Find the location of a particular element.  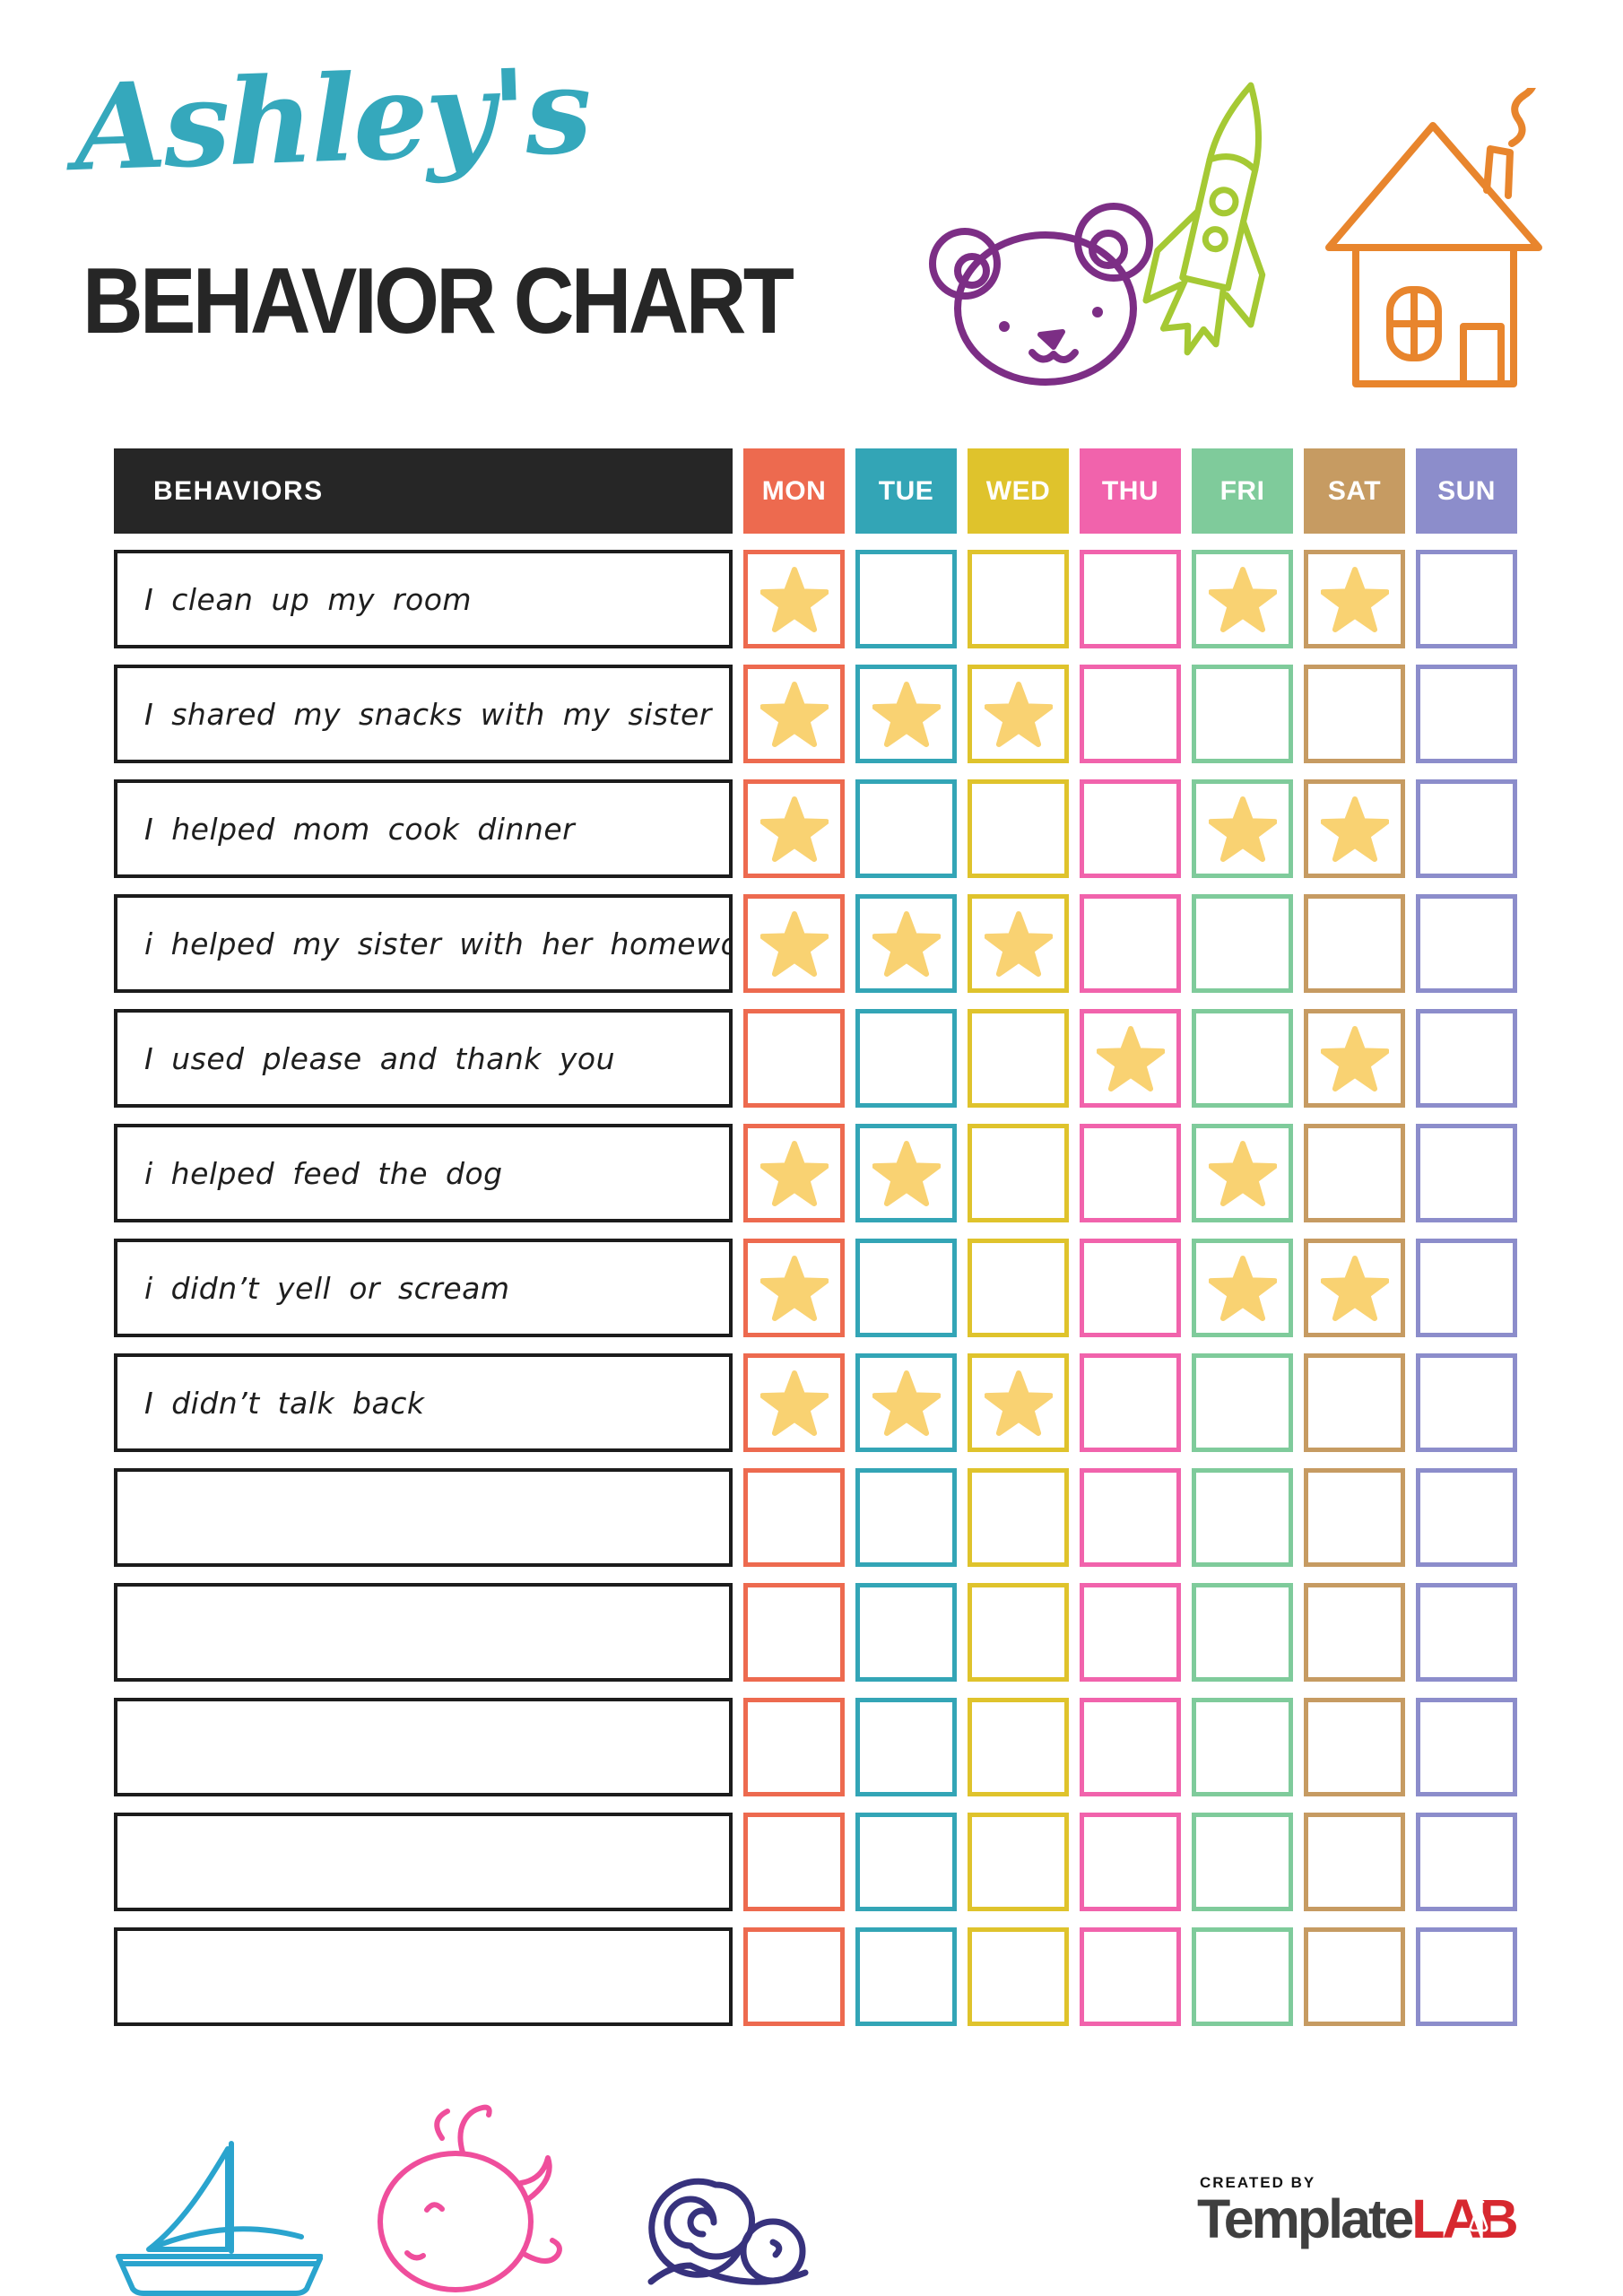

bear-icon is located at coordinates (1056, 288).